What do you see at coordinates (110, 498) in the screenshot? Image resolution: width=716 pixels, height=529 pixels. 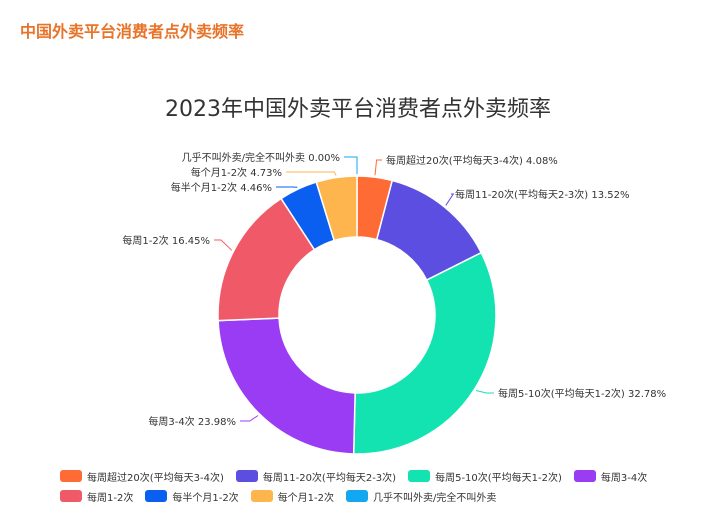 I see `legend-label: 每周1-2次` at bounding box center [110, 498].